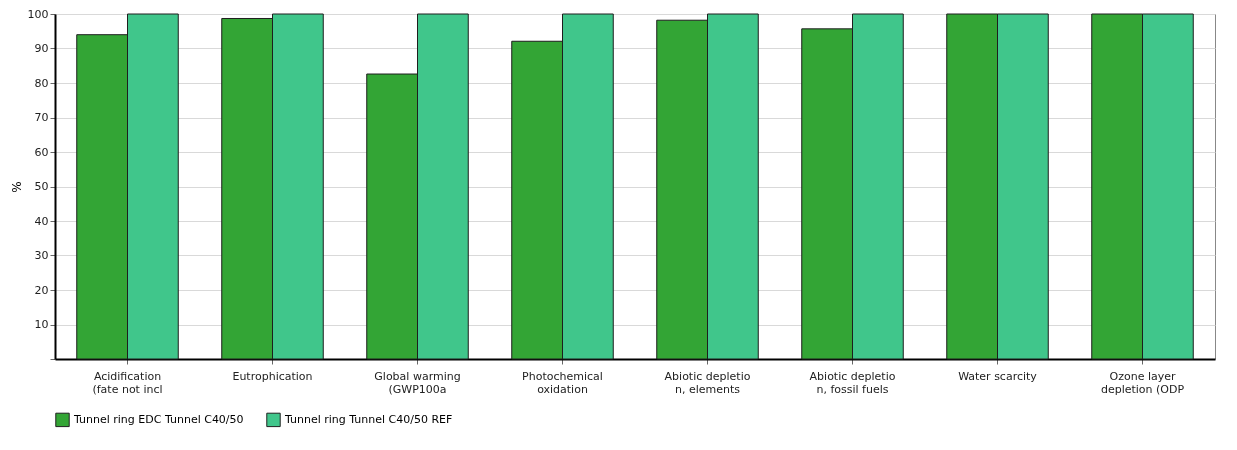 Image resolution: width=1237 pixels, height=450 pixels. Describe the element at coordinates (368, 419) in the screenshot. I see `legend-label: Tunnel ring Tunnel C40/50 REF` at that location.